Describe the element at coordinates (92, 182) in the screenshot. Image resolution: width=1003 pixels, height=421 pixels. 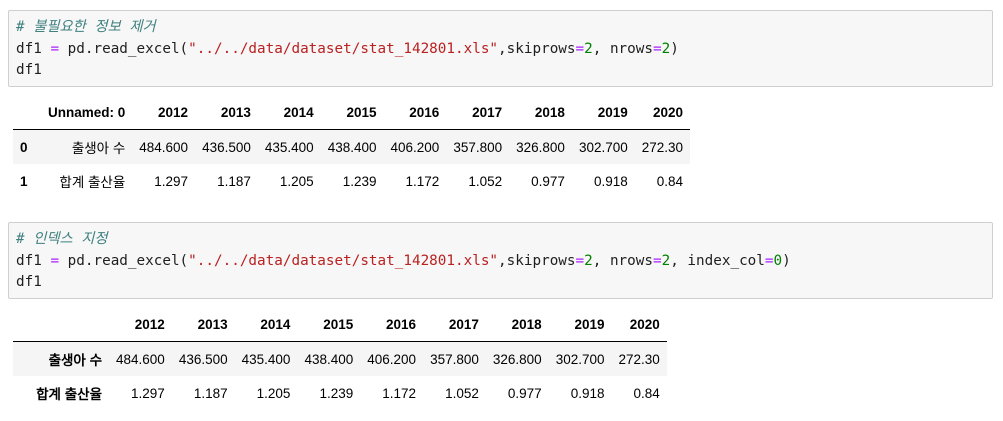
I see `table-cell: 합계 출산율` at that location.